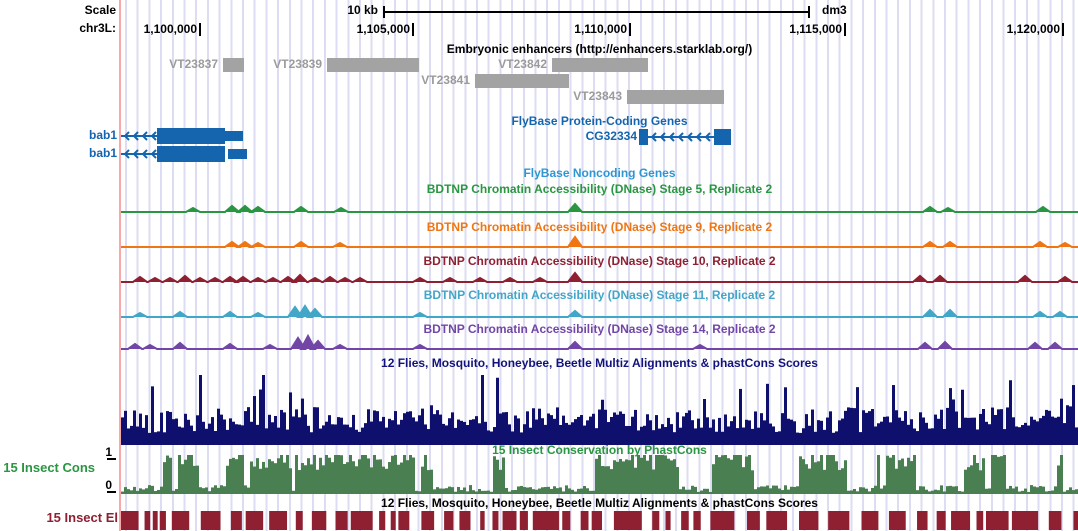  What do you see at coordinates (373, 65) in the screenshot?
I see `enhancer-item-VT23839` at bounding box center [373, 65].